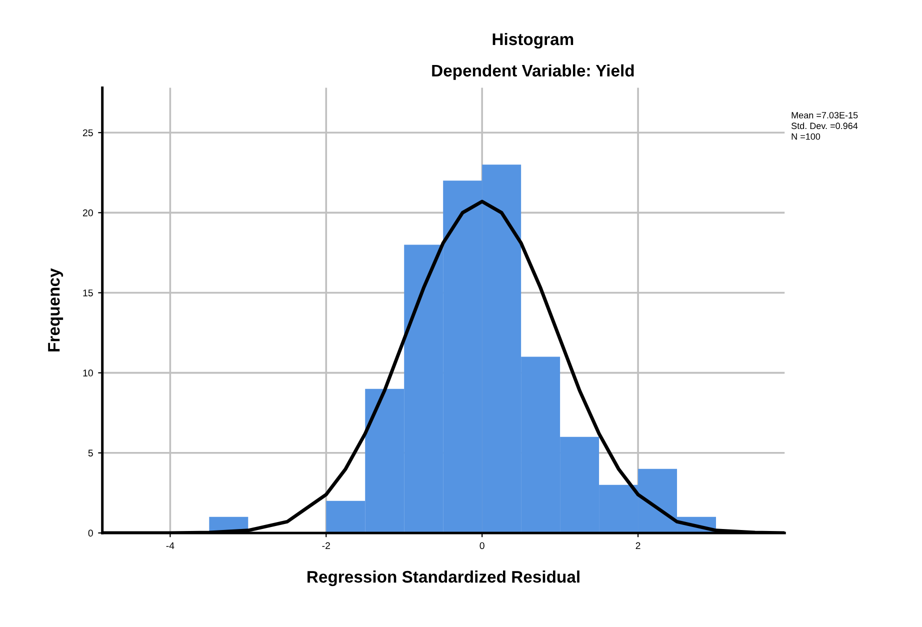 Image resolution: width=922 pixels, height=627 pixels. I want to click on y-tick-label: 0, so click(90, 533).